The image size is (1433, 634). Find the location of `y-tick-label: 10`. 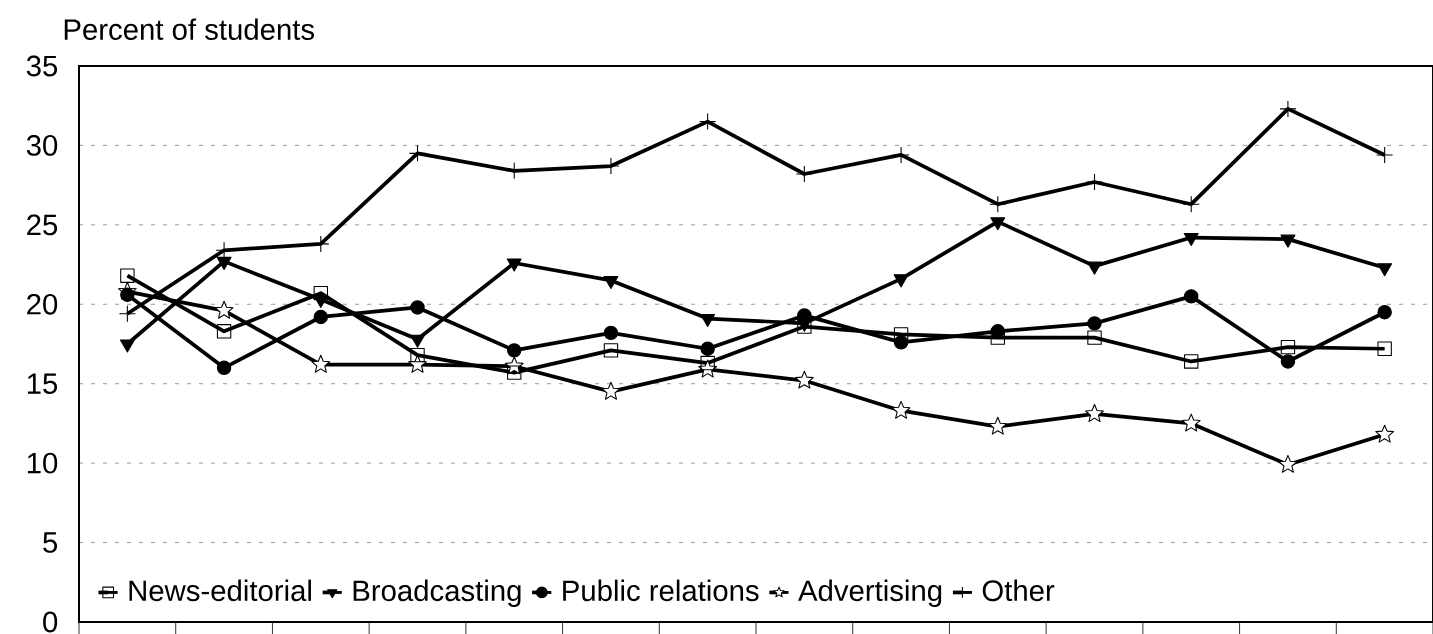

y-tick-label: 10 is located at coordinates (42, 463).